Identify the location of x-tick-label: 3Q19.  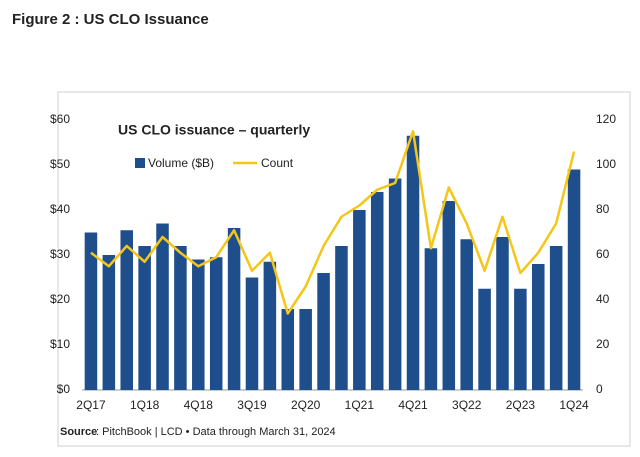
(252, 405).